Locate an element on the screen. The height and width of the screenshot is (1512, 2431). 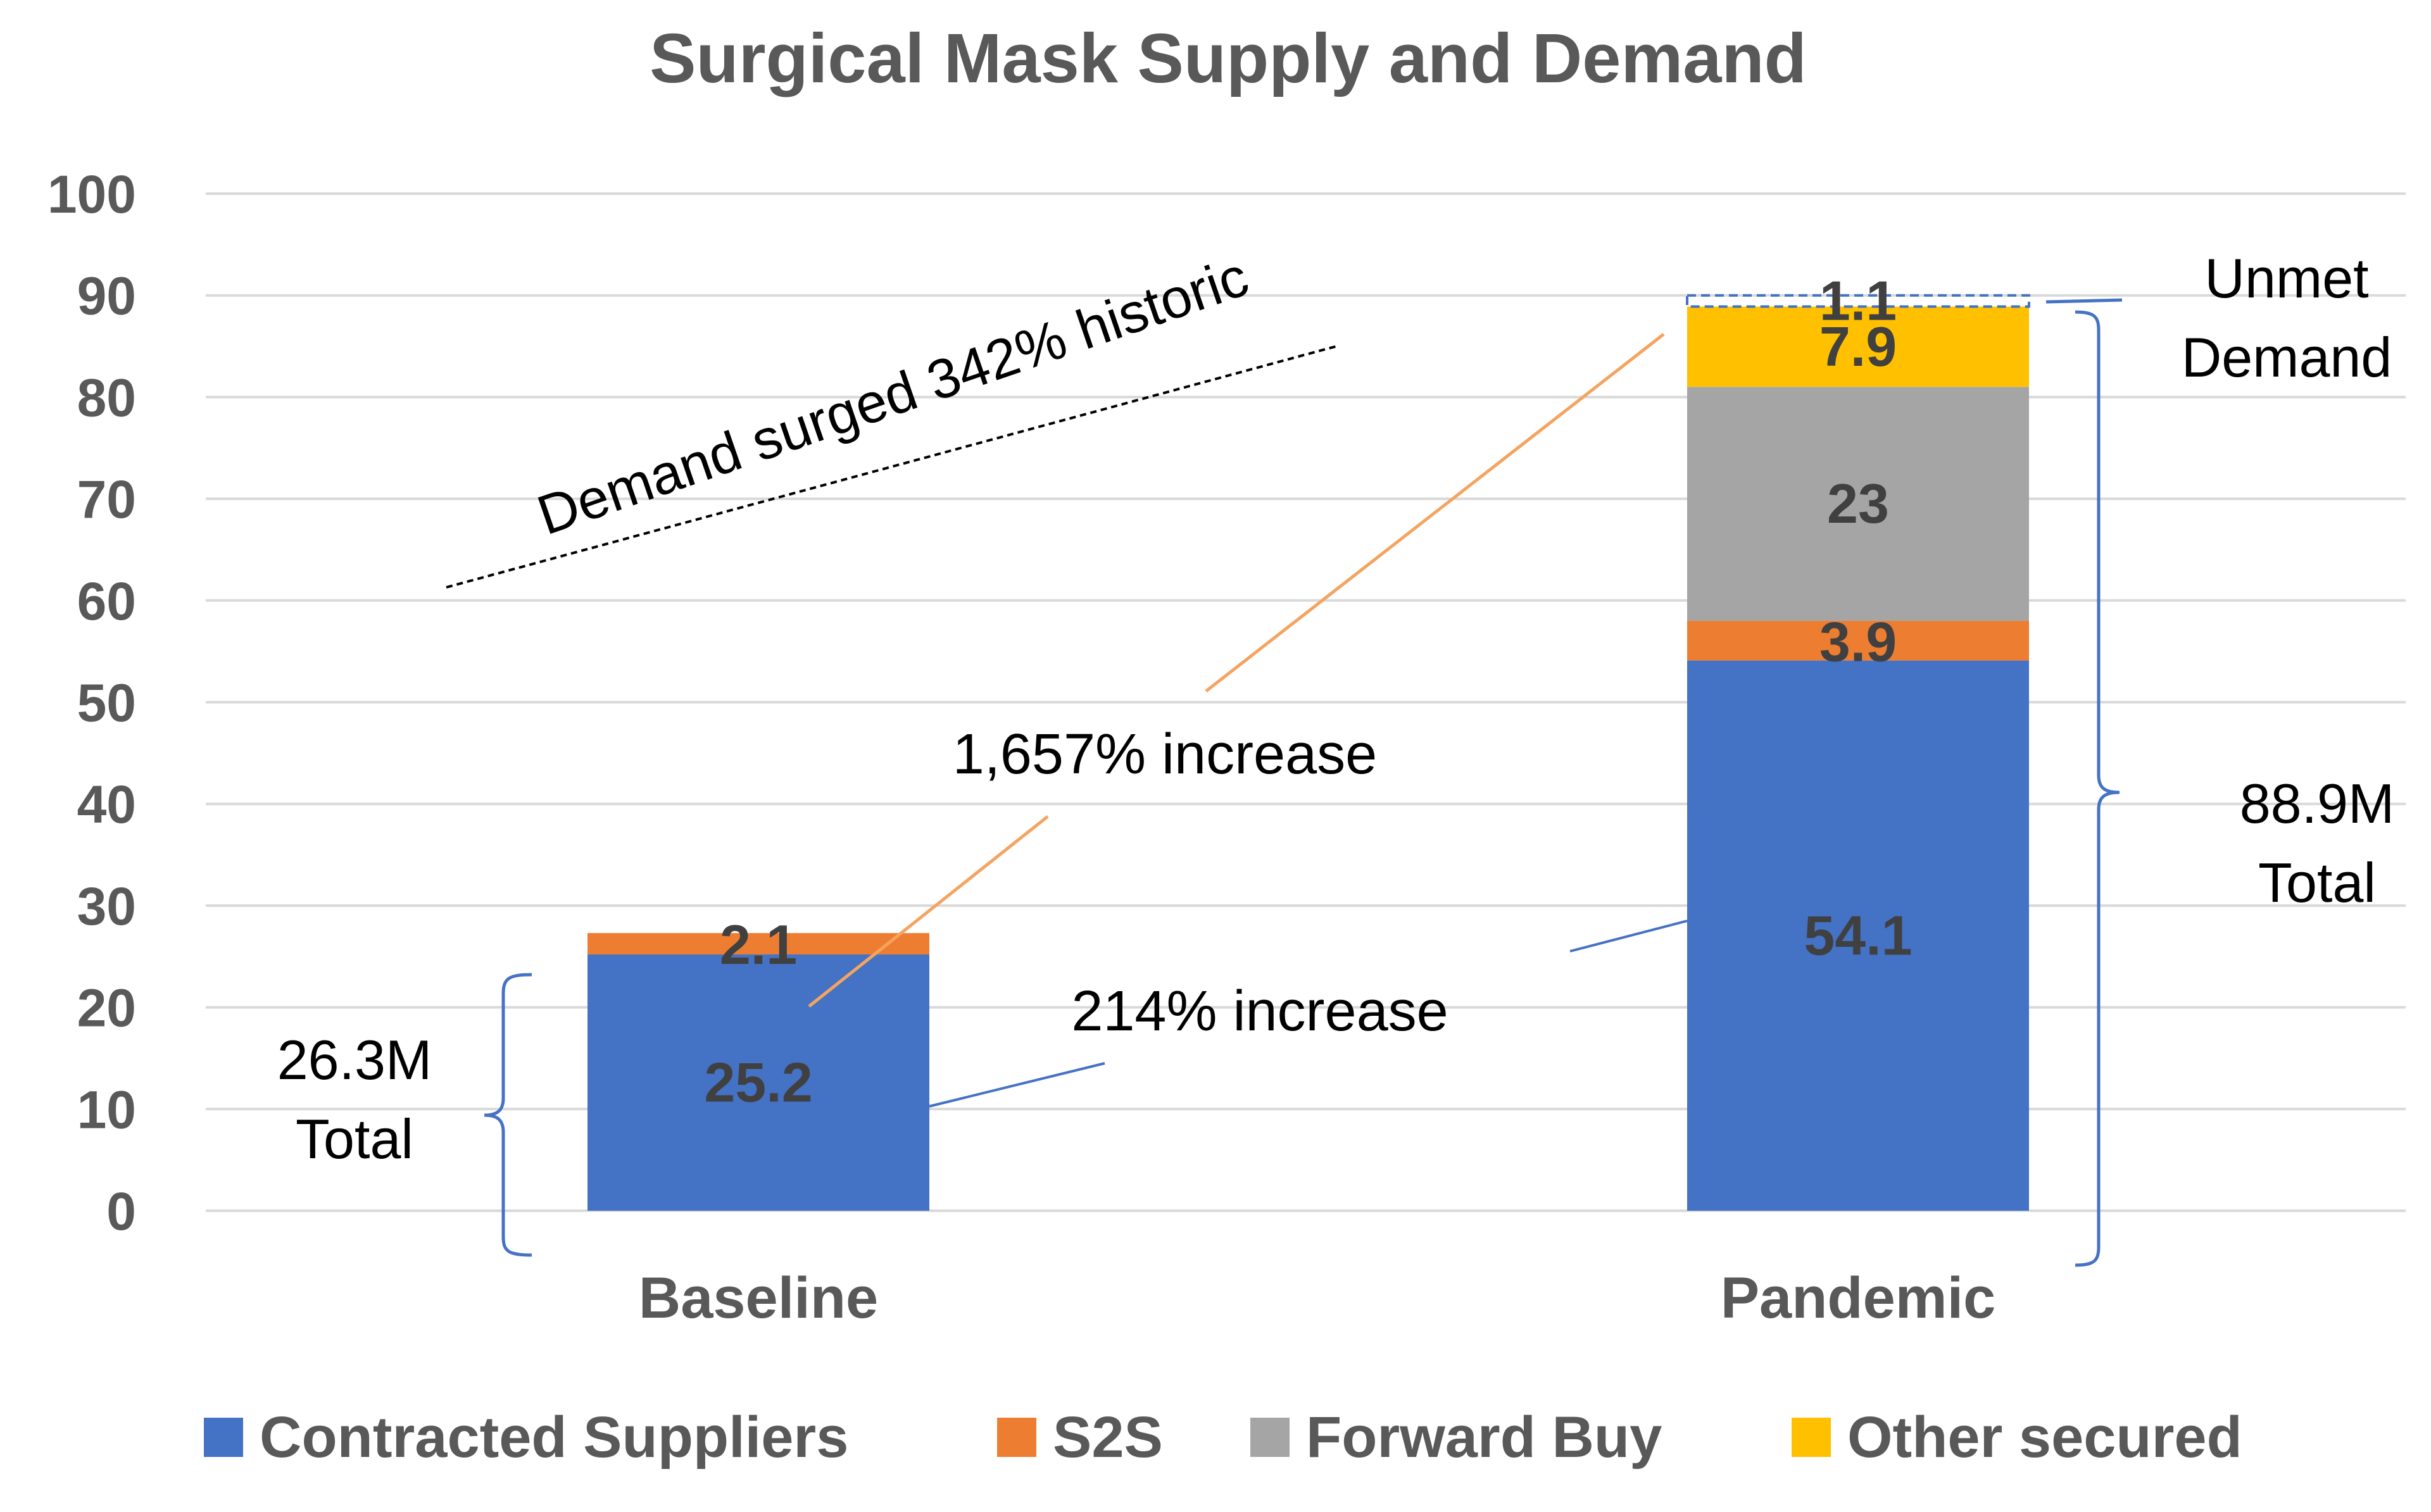
x-tick-label: Baseline is located at coordinates (758, 1298).